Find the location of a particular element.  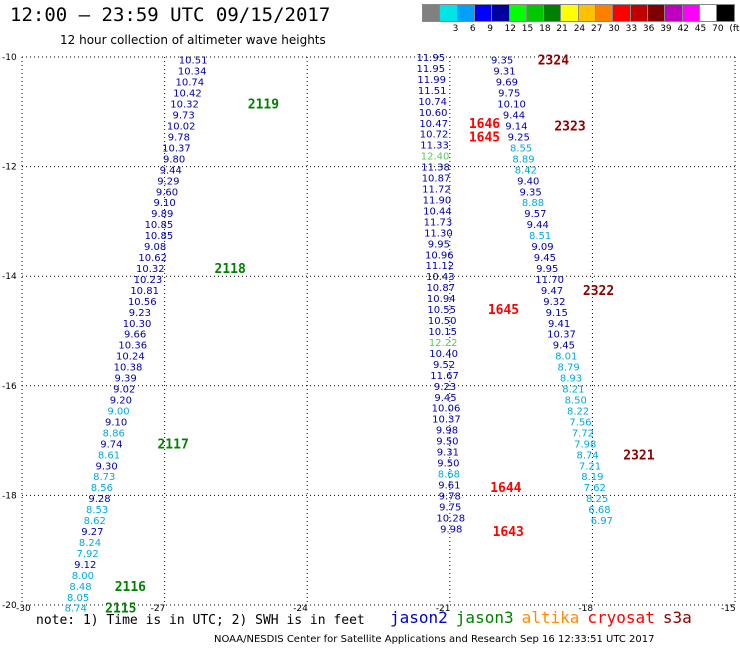

y-tick-label: -12 is located at coordinates (9, 168).